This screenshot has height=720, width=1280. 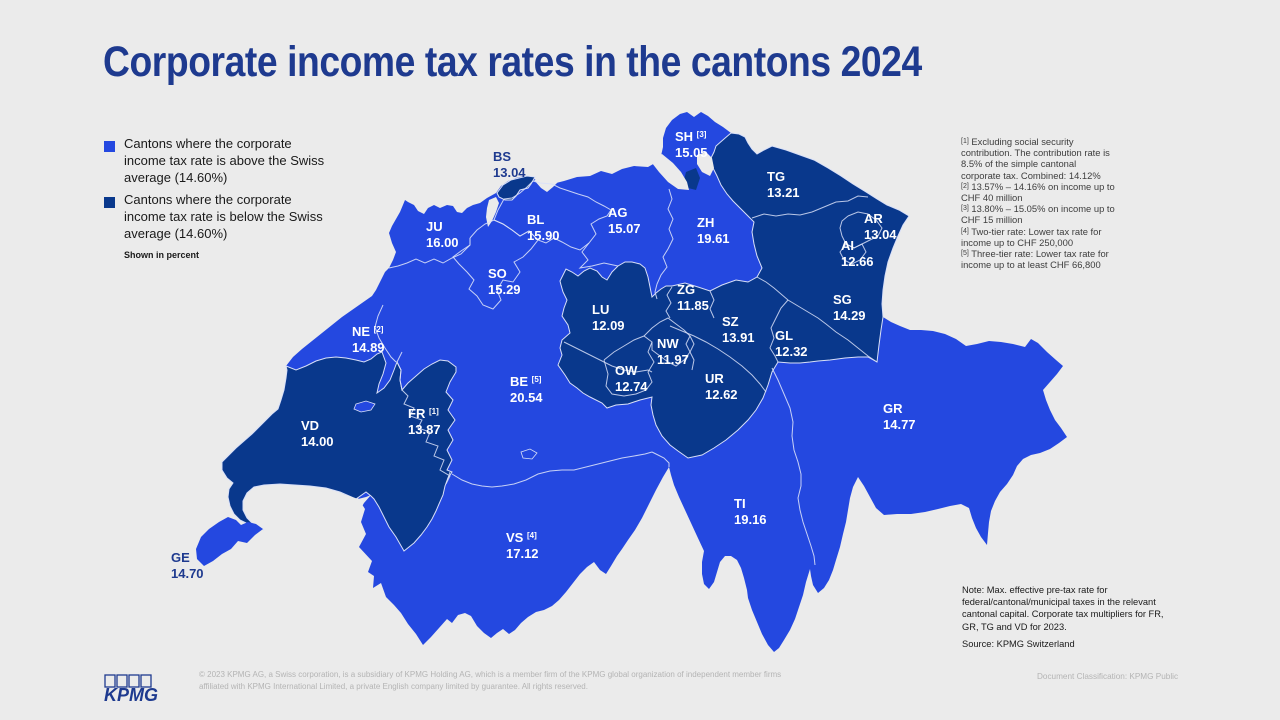 What do you see at coordinates (442, 242) in the screenshot?
I see `svg-text: 16.00` at bounding box center [442, 242].